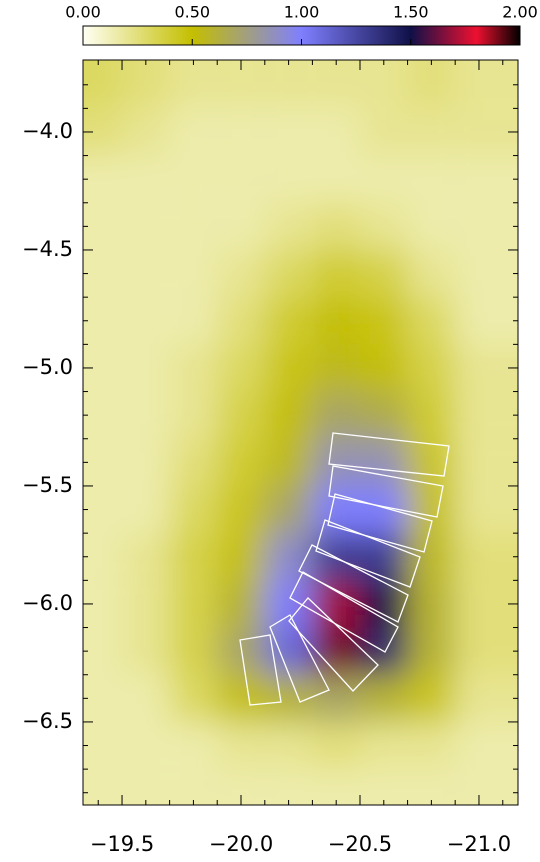 This screenshot has height=862, width=540. What do you see at coordinates (520, 12) in the screenshot?
I see `colorbar-tick-label: 2.00` at bounding box center [520, 12].